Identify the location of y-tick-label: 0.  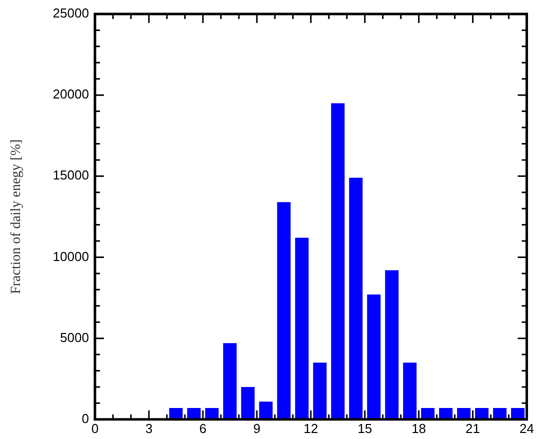
(85, 418).